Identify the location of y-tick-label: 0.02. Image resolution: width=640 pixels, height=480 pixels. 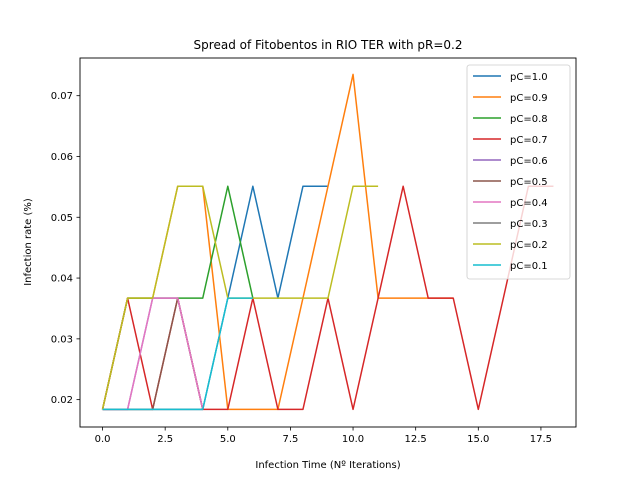
(62, 400).